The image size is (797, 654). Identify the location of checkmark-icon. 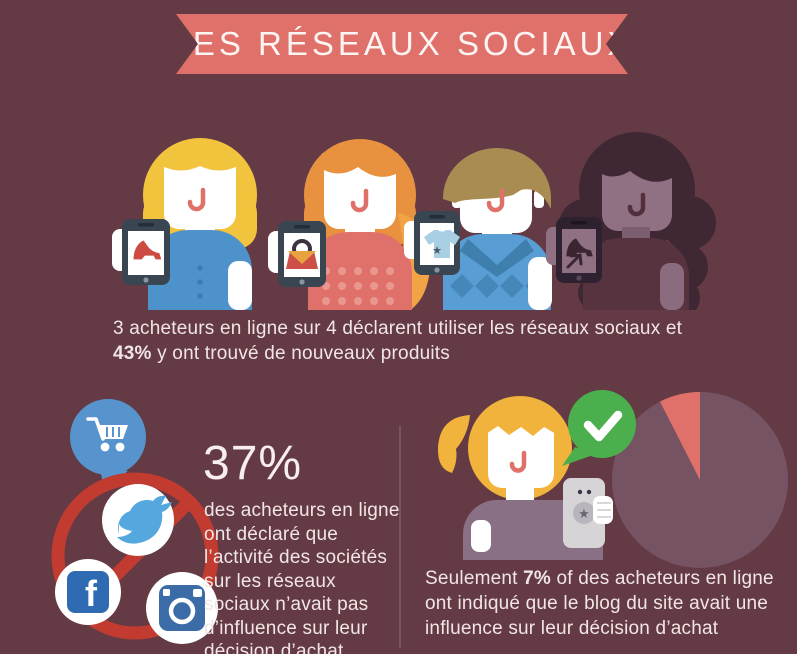
(603, 426).